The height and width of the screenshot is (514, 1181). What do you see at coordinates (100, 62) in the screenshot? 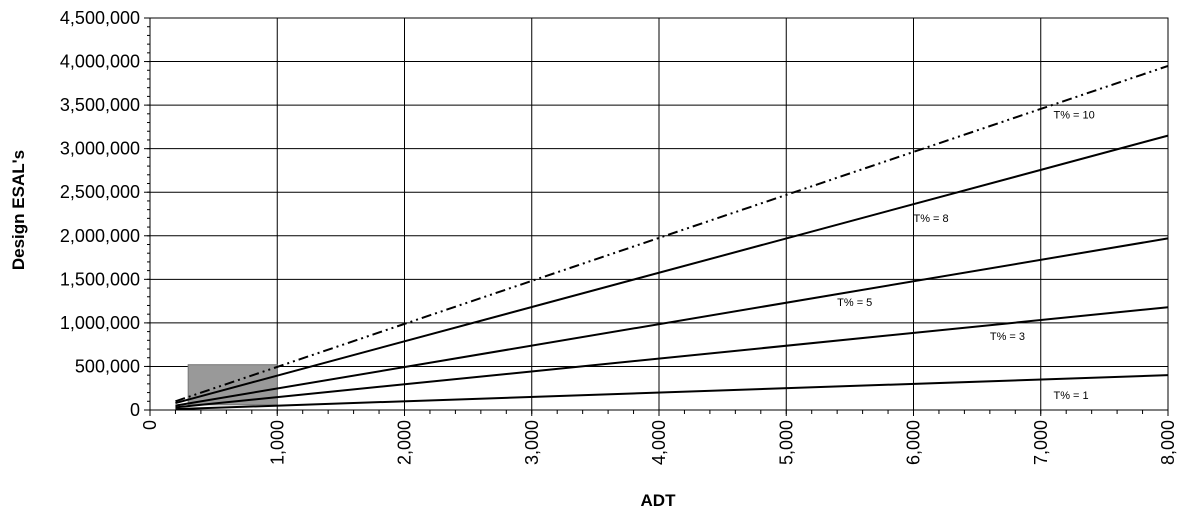
I see `y-tick-label: 4,000,000` at bounding box center [100, 62].